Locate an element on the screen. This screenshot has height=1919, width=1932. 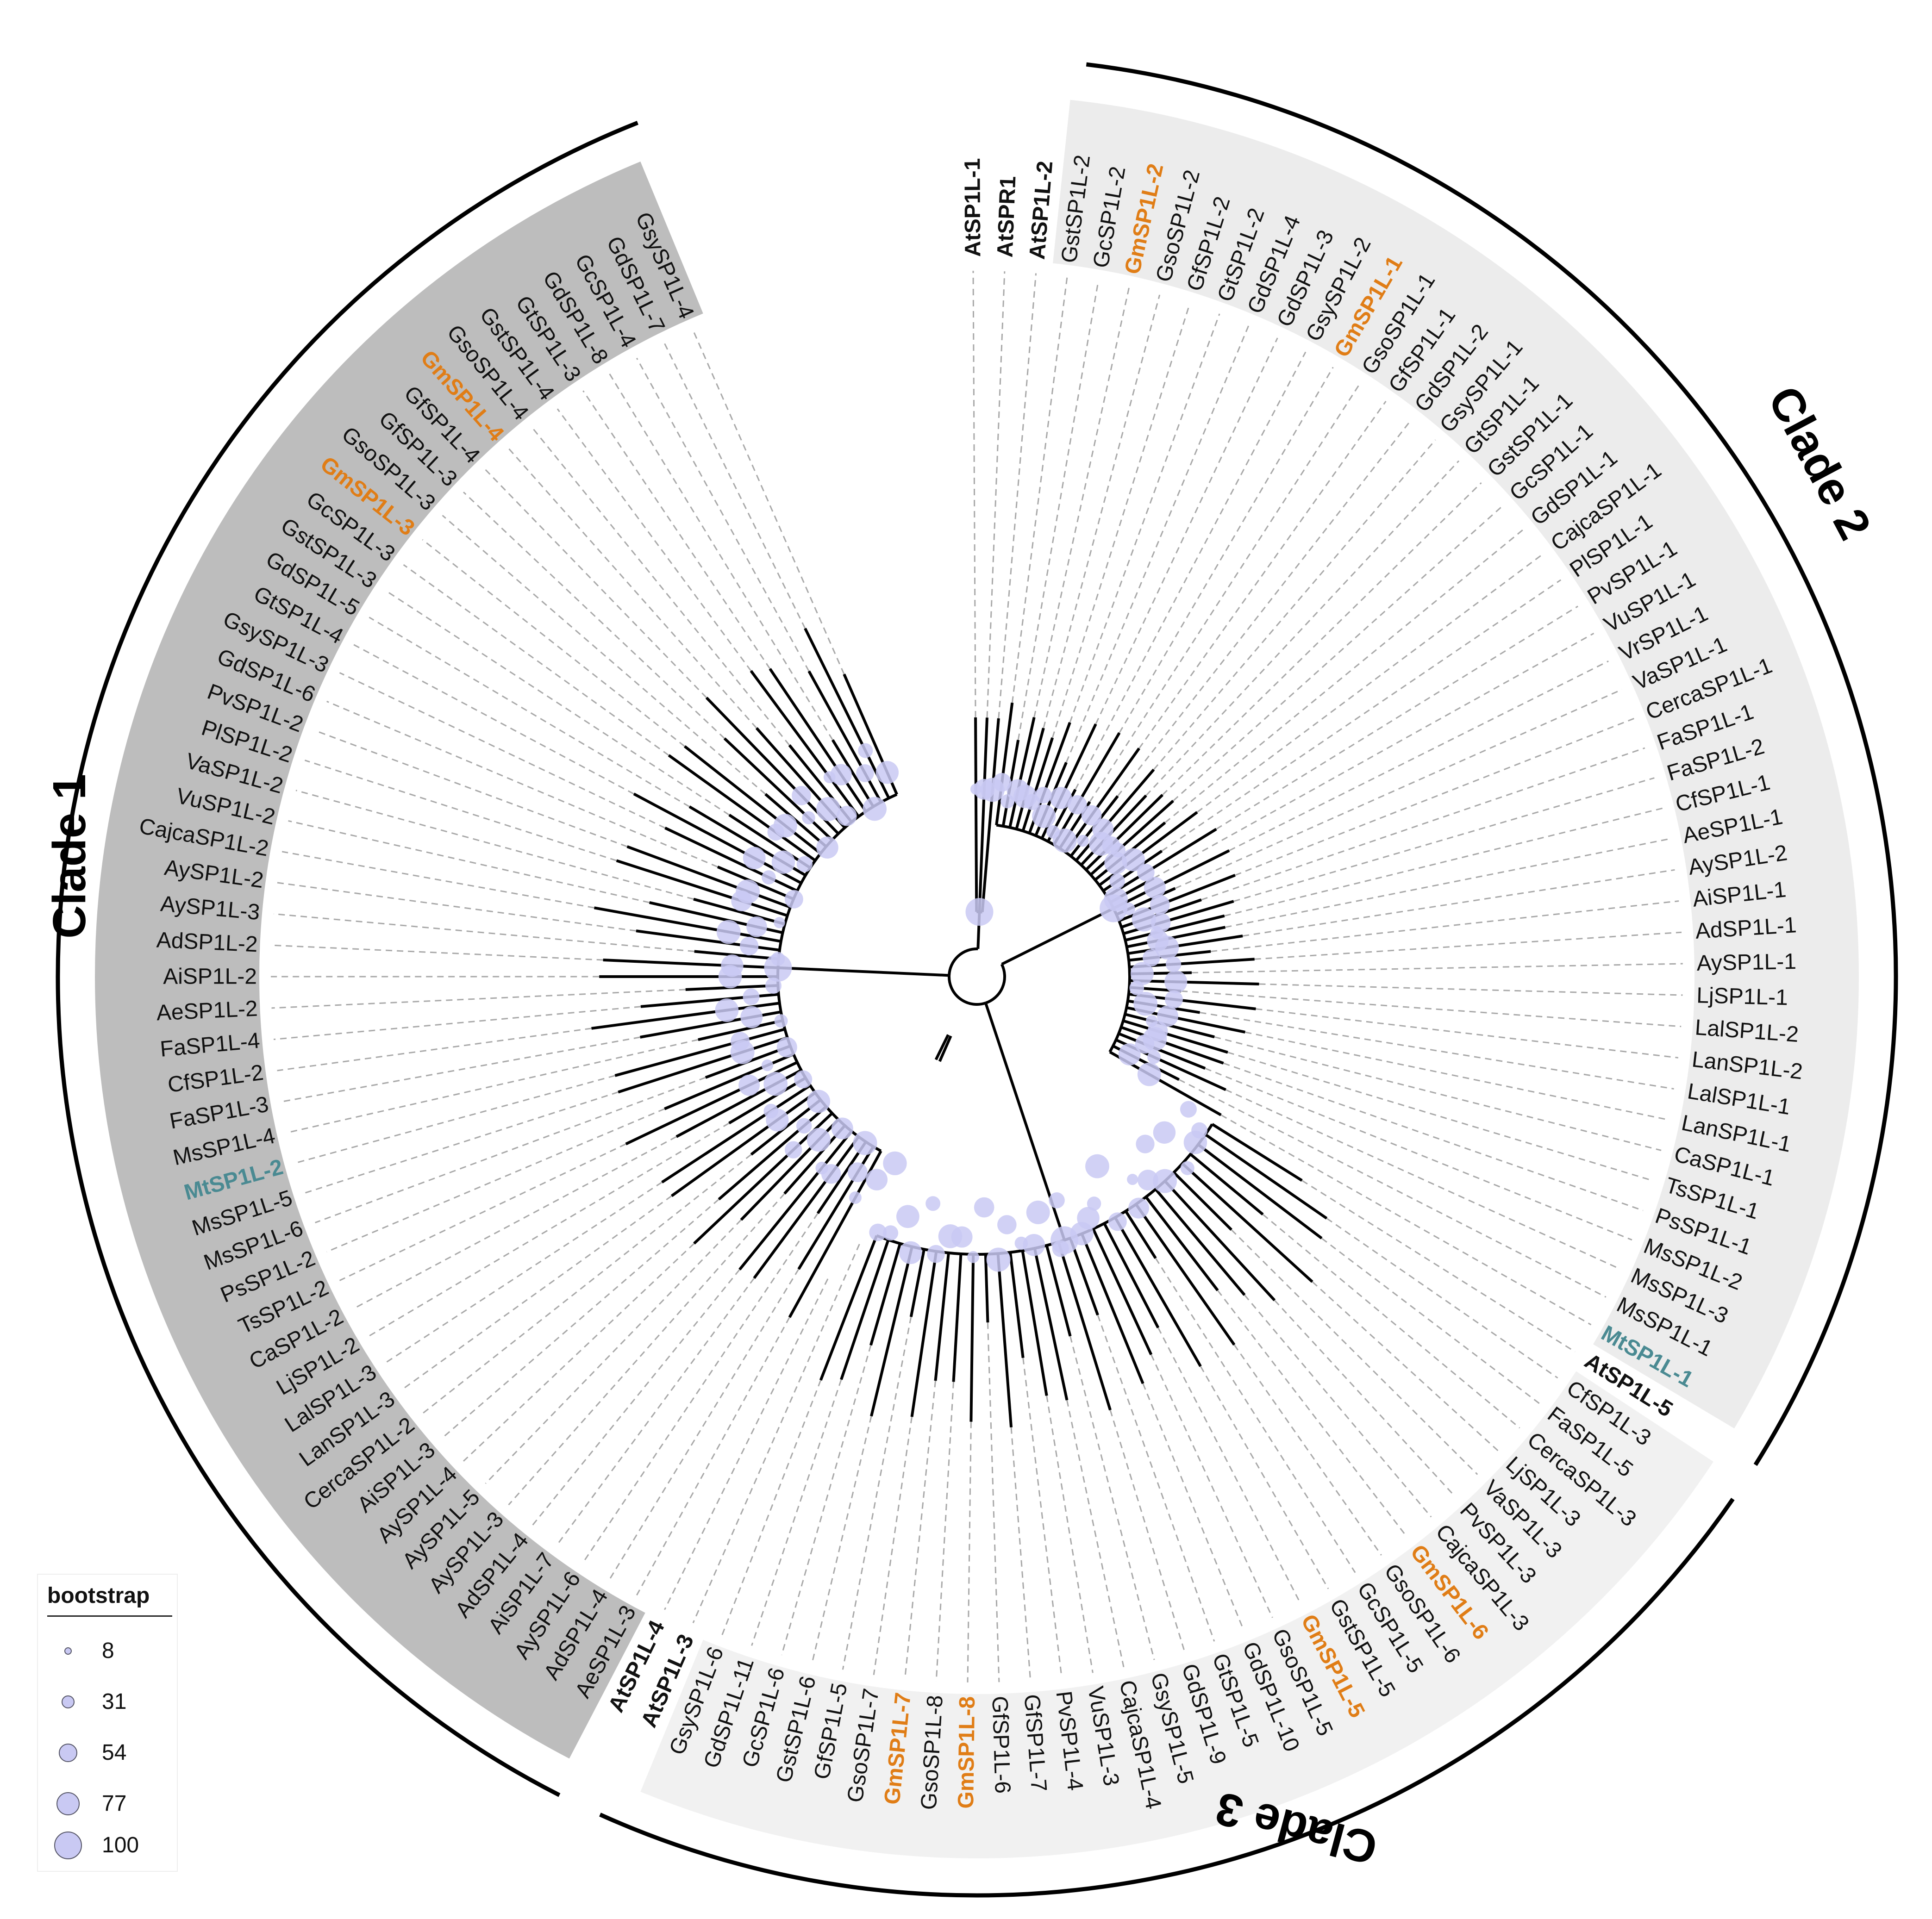
bootstrap-legend: bootstrap 8 31 54 77 100 is located at coordinates (107, 1723).